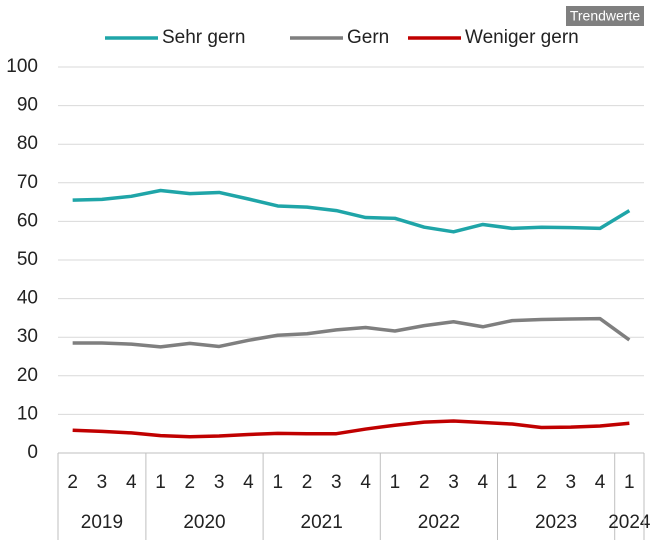  I want to click on legend-label: Sehr gern, so click(203, 37).